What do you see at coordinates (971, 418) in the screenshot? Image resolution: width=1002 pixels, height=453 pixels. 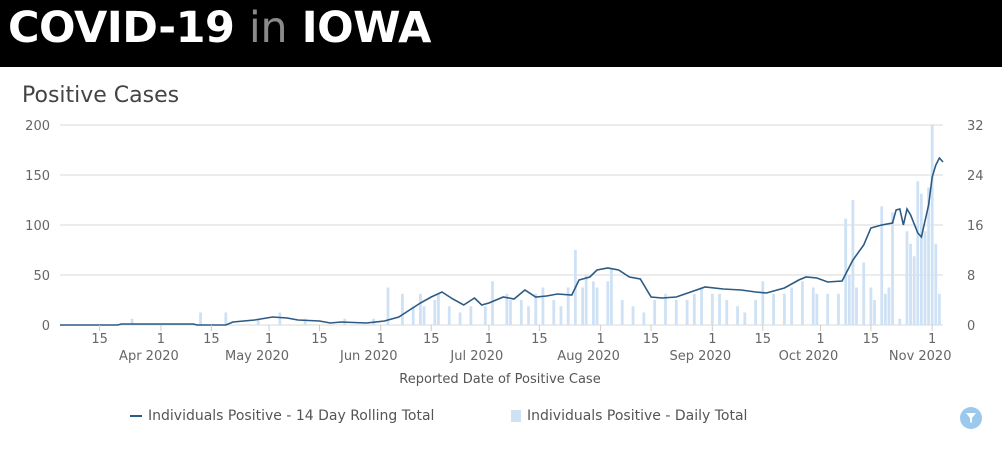 I see `filter-button` at bounding box center [971, 418].